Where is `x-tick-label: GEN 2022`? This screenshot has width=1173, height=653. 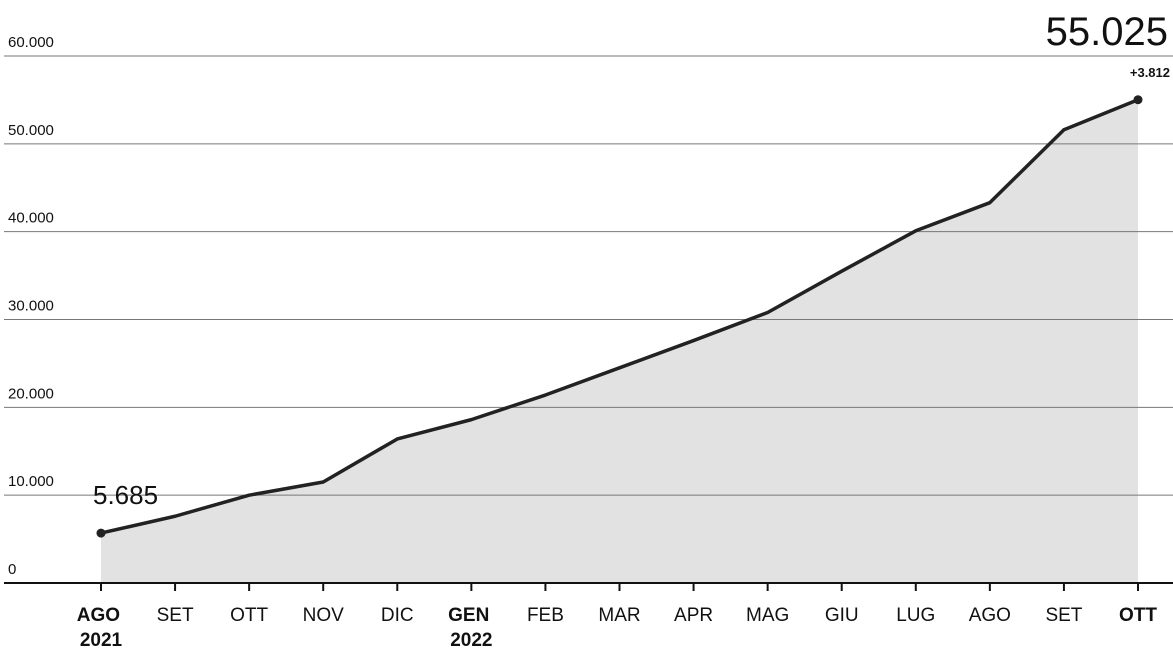 x-tick-label: GEN 2022 is located at coordinates (471, 628).